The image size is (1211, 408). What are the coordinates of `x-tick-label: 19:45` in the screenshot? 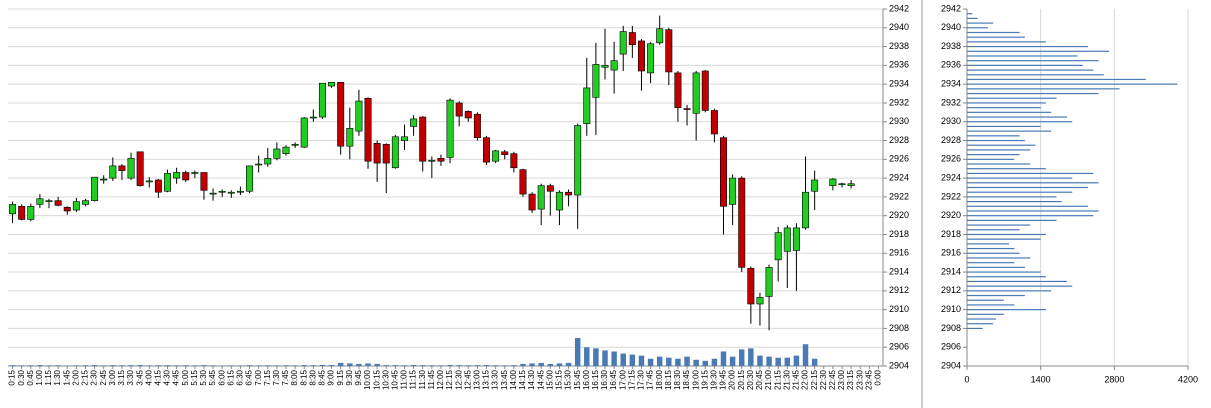 It's located at (723, 379).